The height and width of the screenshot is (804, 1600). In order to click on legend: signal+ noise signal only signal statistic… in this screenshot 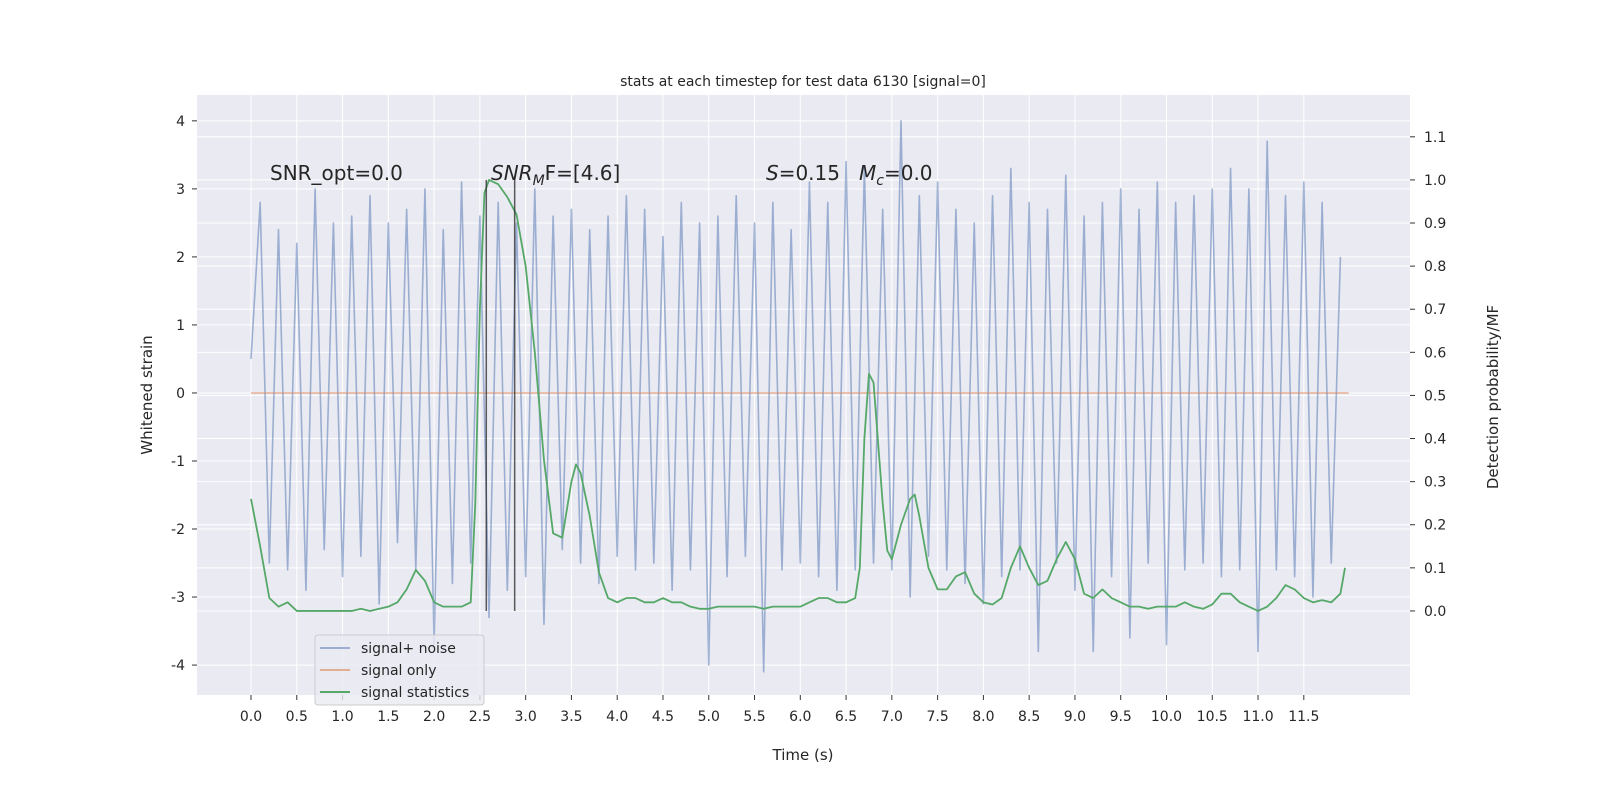, I will do `click(399, 670)`.